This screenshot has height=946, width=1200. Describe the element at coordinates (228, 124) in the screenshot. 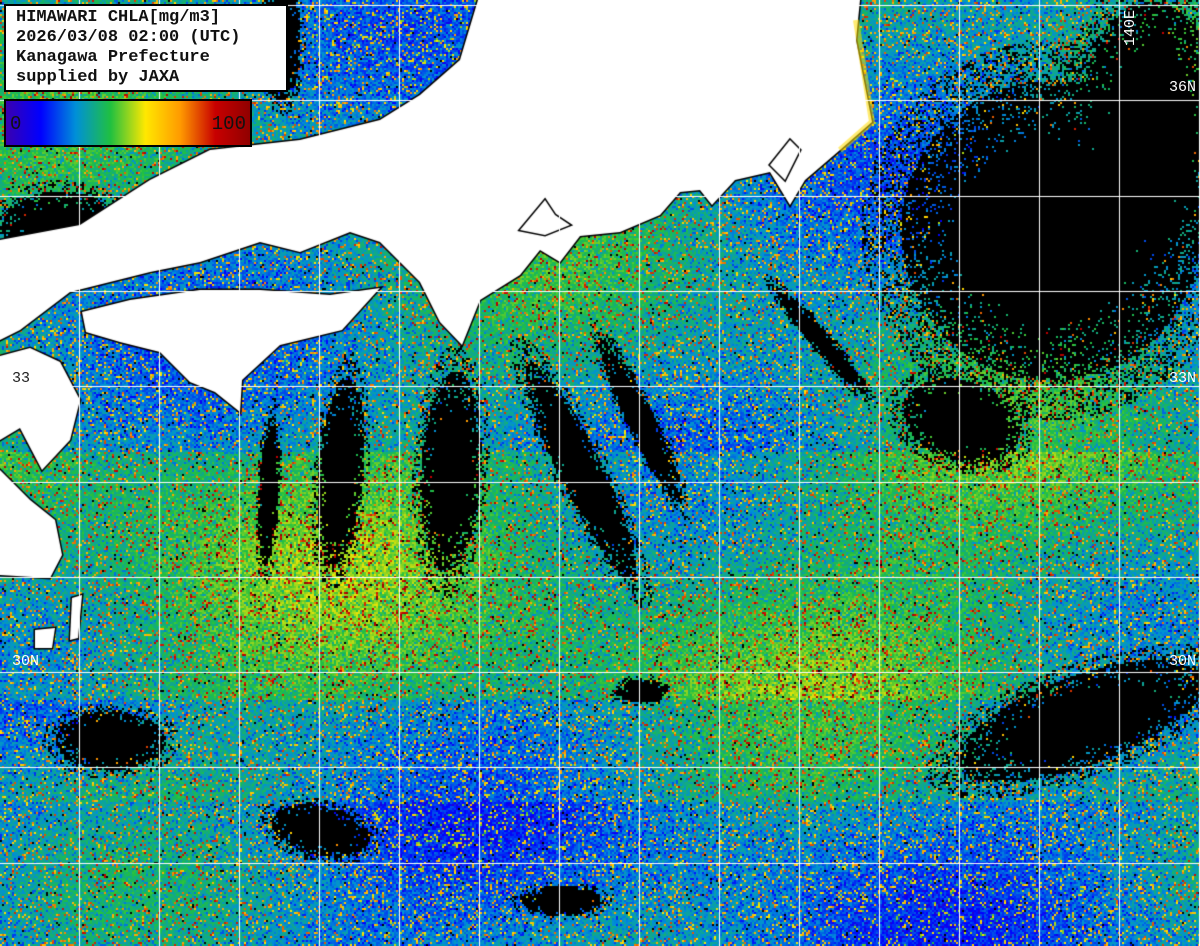

I see `scale-max-label: 100` at that location.